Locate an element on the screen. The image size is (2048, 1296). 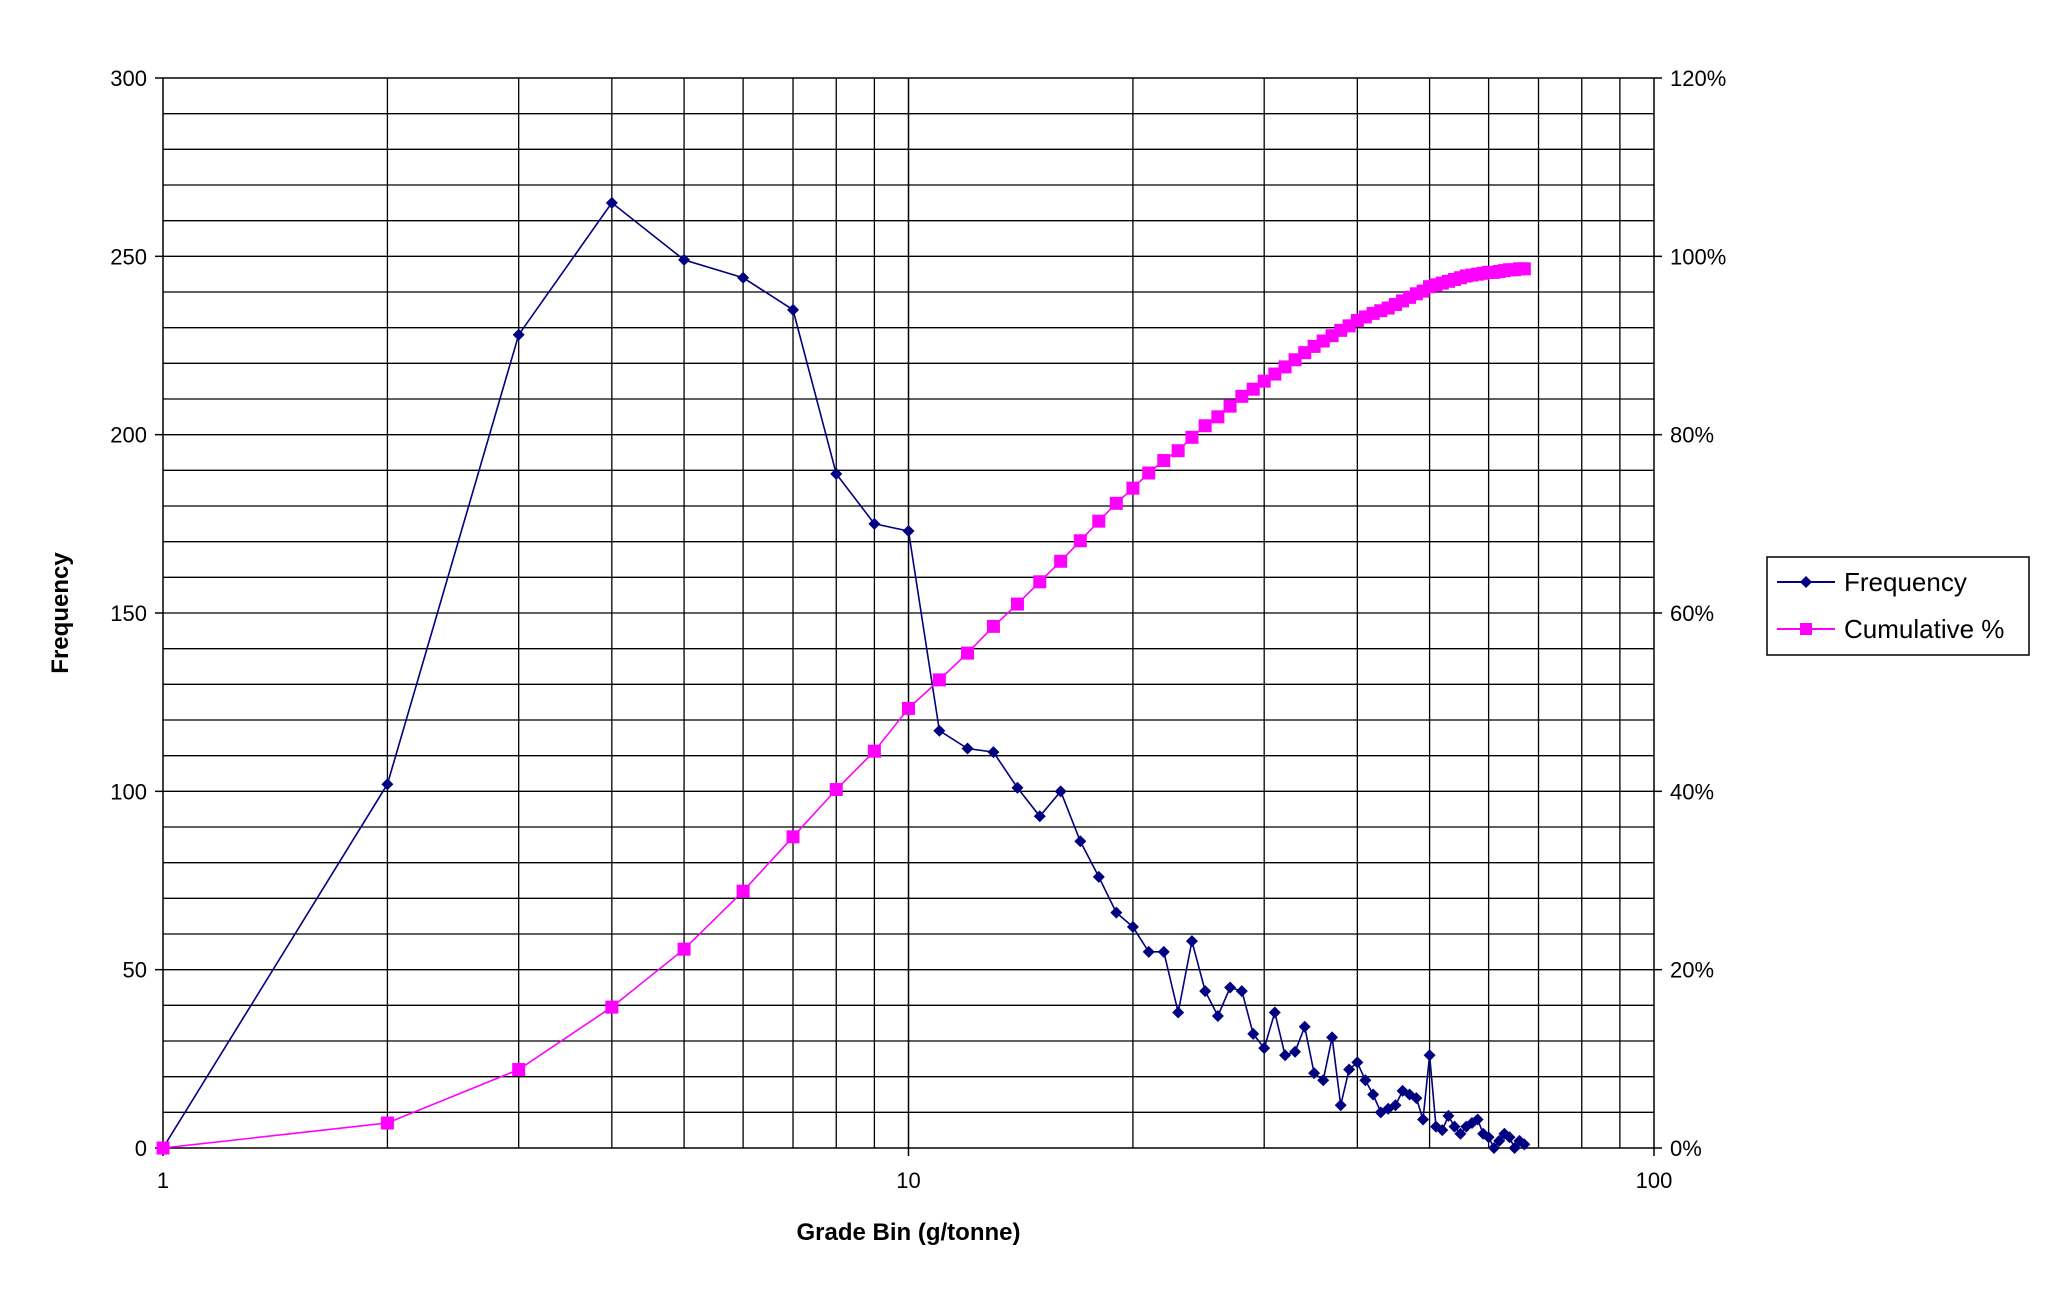
y2-tick-label: 0% is located at coordinates (1686, 1148).